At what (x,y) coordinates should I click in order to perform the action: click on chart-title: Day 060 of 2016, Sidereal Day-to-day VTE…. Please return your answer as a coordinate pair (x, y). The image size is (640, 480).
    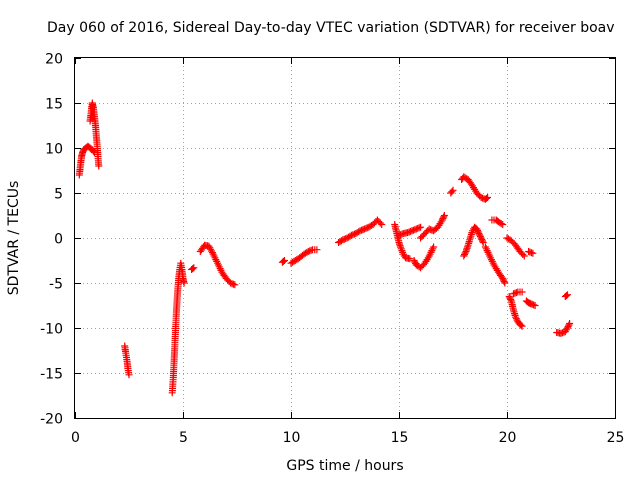
    Looking at the image, I should click on (331, 28).